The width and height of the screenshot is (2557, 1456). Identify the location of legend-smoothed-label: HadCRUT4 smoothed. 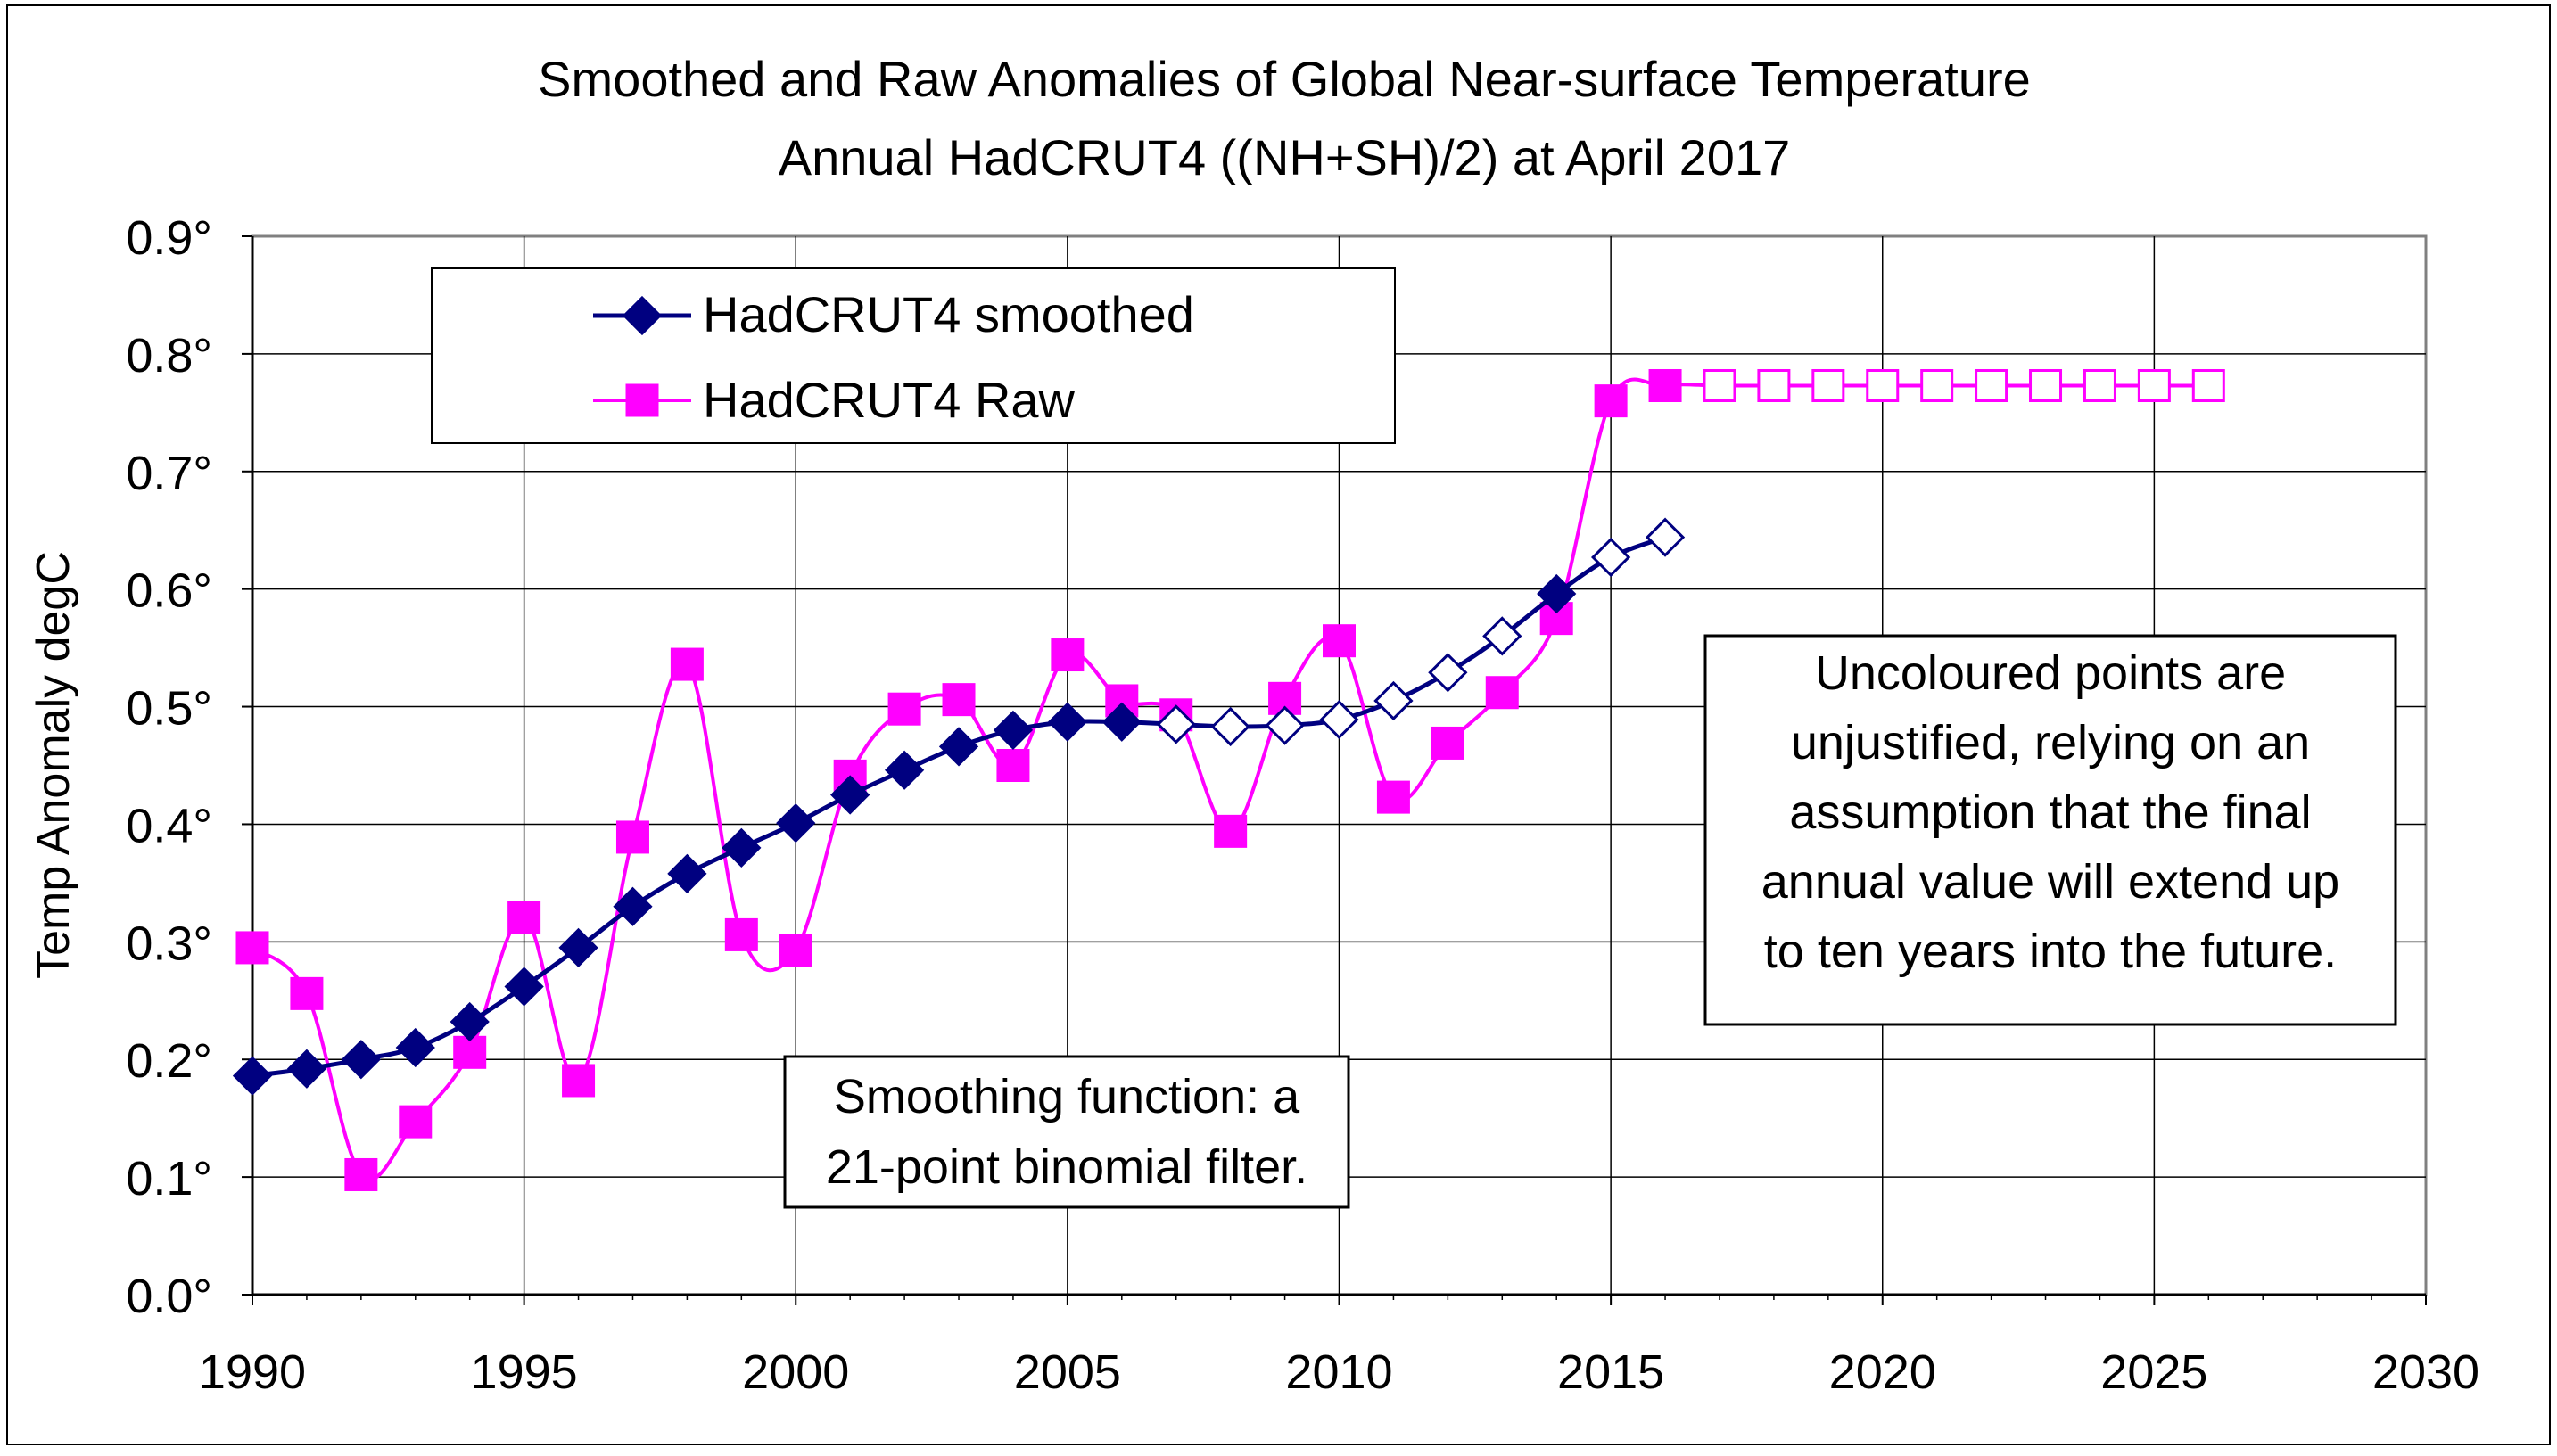
(948, 314).